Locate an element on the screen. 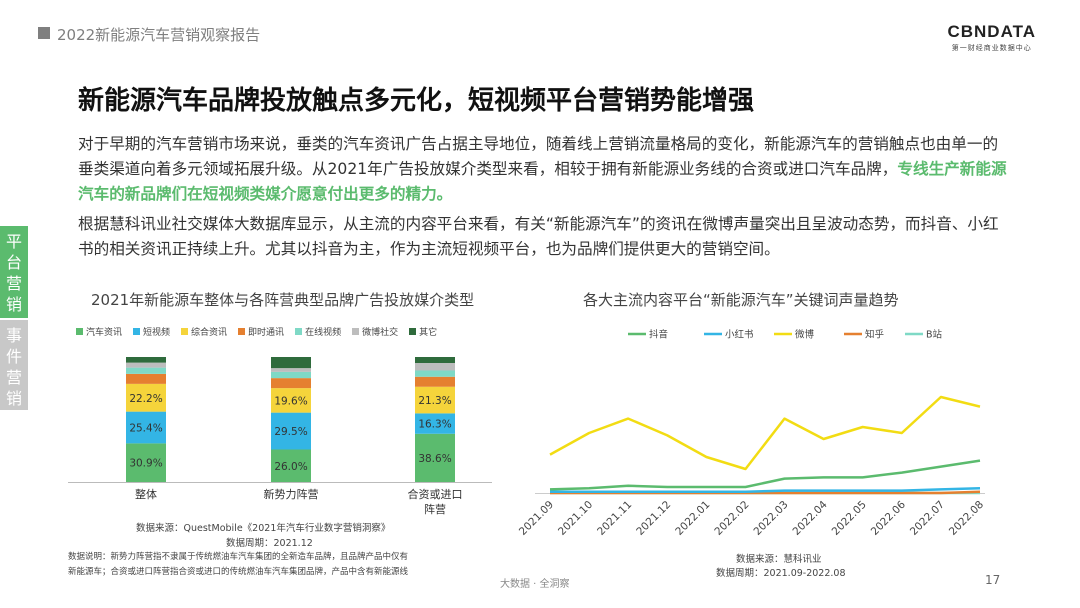  bar-data-label: 16.3% is located at coordinates (434, 425).